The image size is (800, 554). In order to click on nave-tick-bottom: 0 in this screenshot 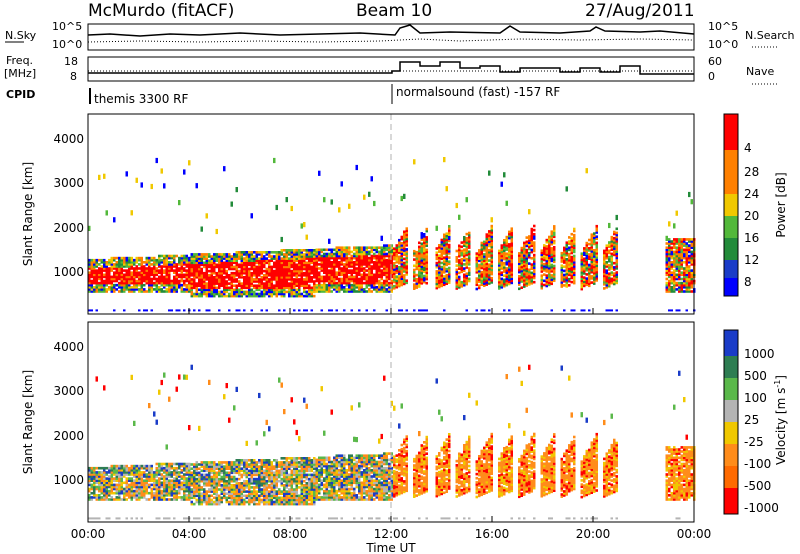, I will do `click(711, 76)`.